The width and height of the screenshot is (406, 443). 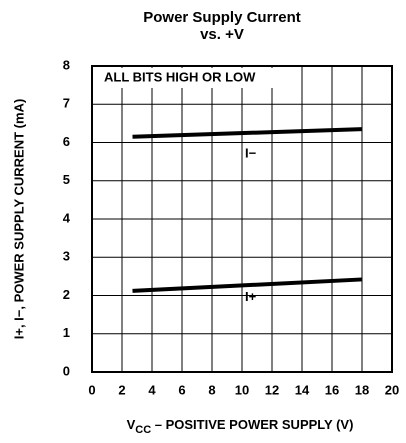 What do you see at coordinates (18, 219) in the screenshot?
I see `y-axis-label: I+, I−, POWER SUPPLY CURRENT (mA)` at bounding box center [18, 219].